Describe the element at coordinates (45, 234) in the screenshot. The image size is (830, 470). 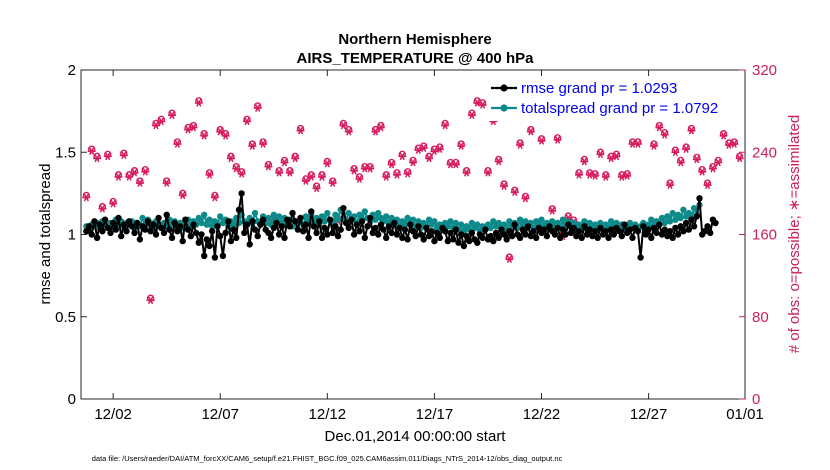
I see `y-axis-label: rmse and totalspread` at that location.